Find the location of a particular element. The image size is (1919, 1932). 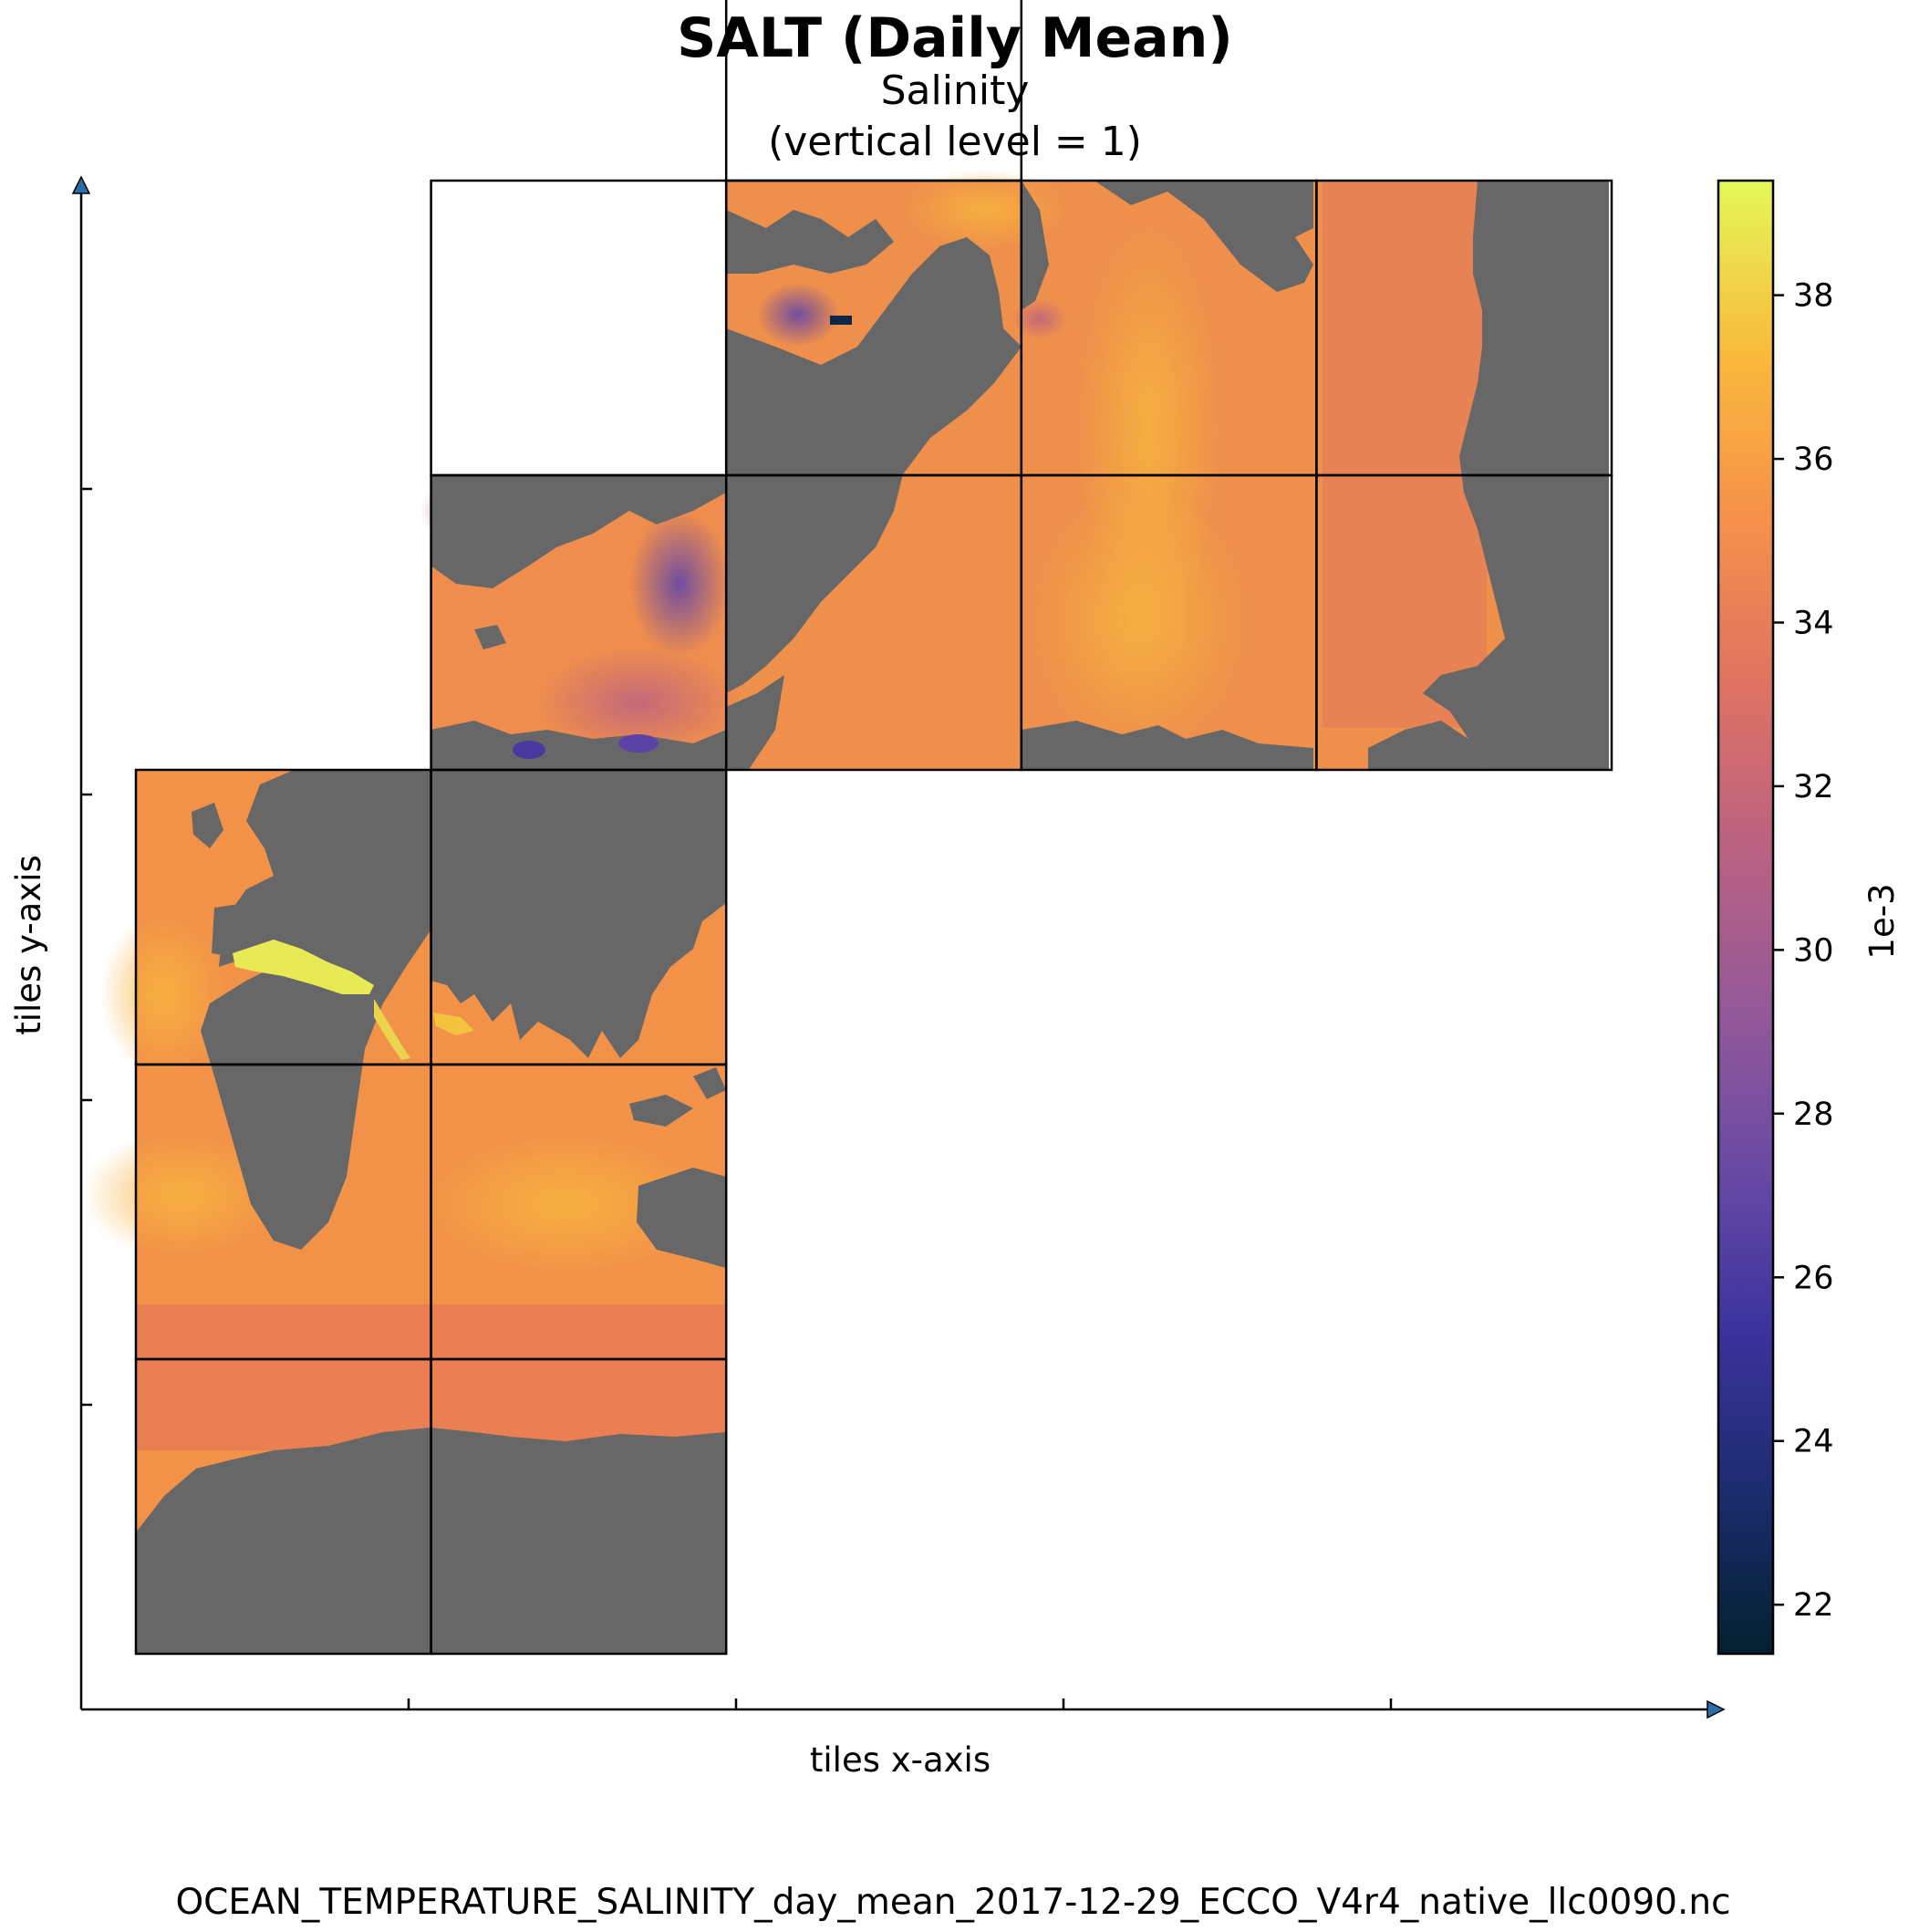

land-north-america-top is located at coordinates (810, 242).